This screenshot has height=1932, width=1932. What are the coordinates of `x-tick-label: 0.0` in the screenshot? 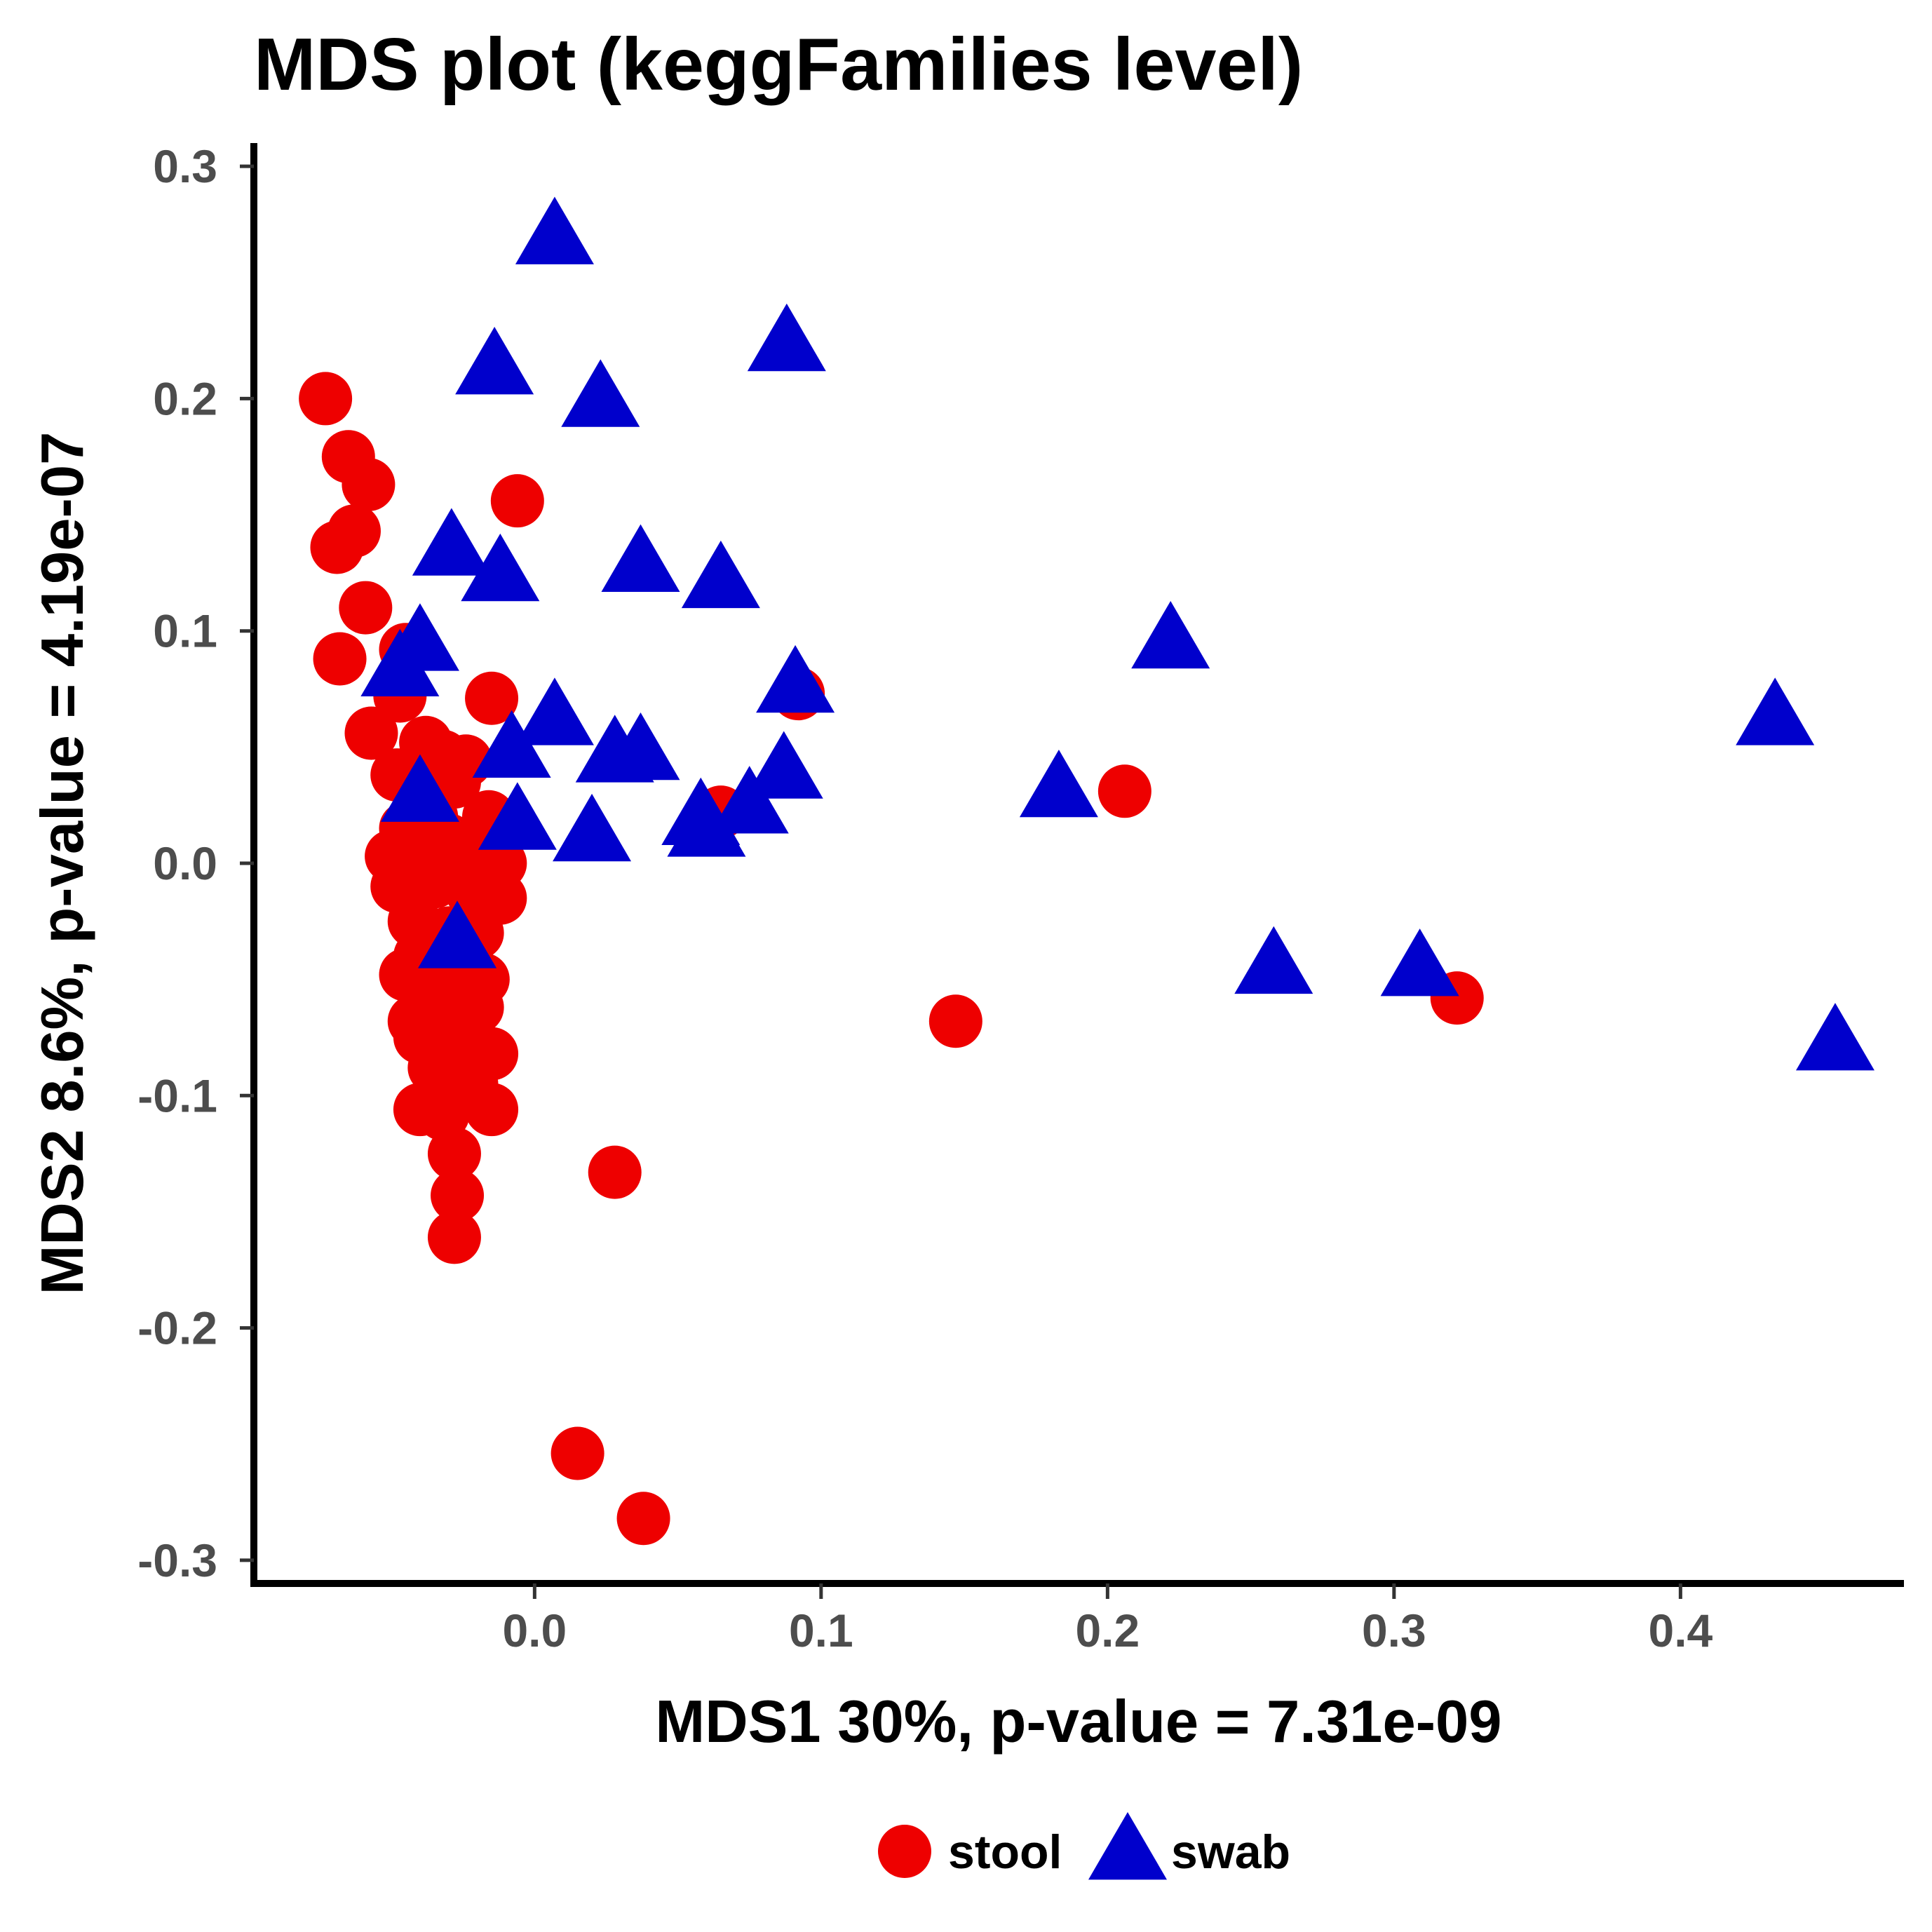 It's located at (534, 1631).